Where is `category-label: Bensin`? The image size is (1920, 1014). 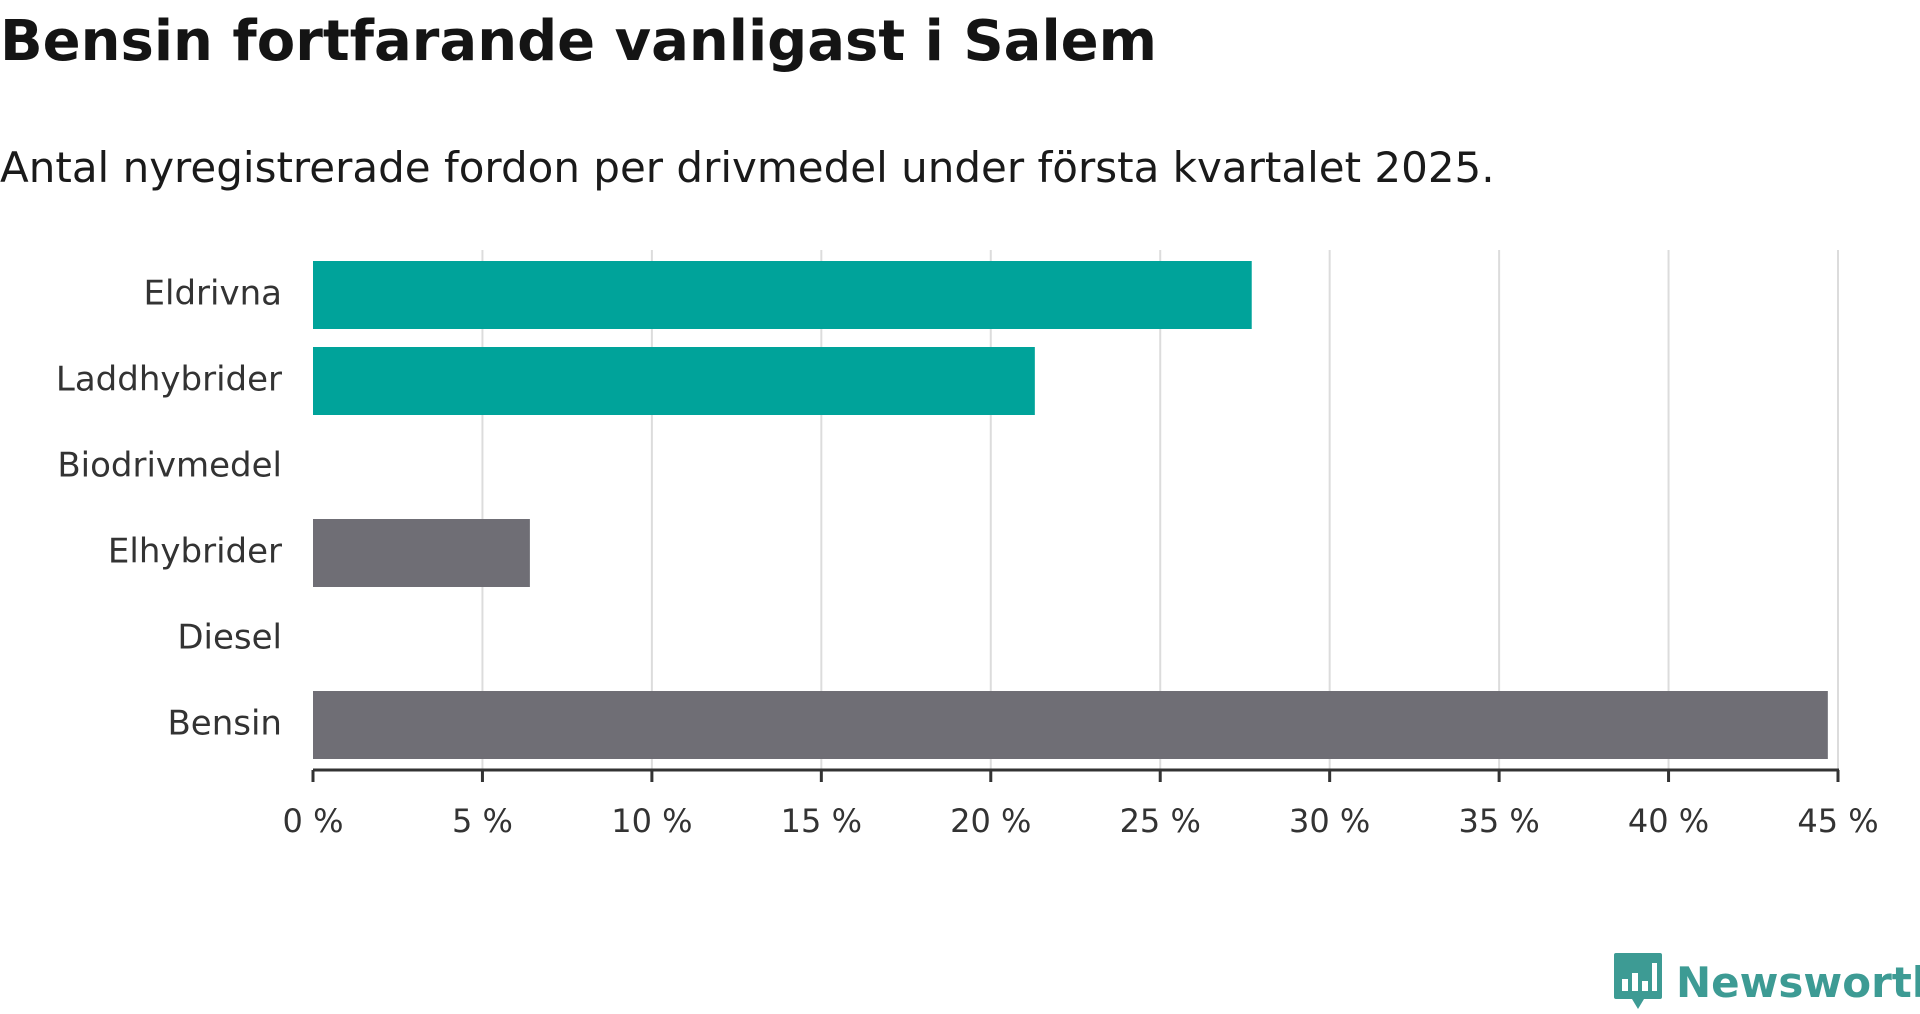 category-label: Bensin is located at coordinates (224, 724).